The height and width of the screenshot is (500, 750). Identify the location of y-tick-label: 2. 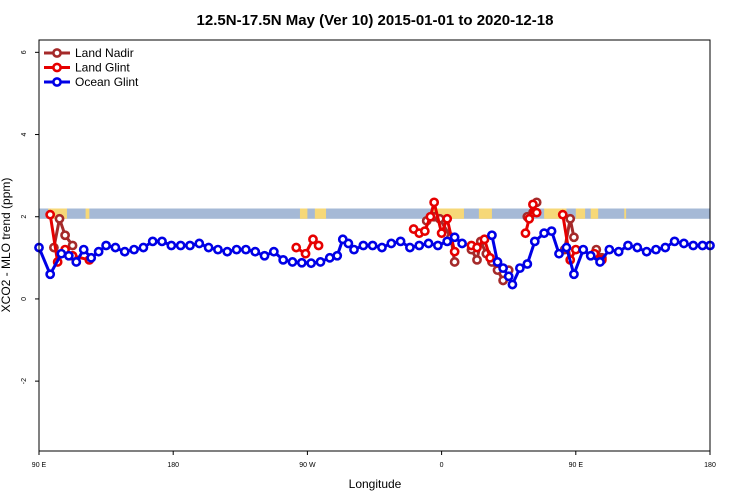
(24, 217).